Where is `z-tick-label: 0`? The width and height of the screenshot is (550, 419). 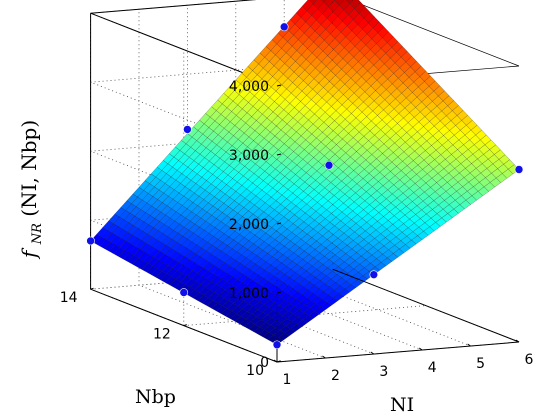
z-tick-label: 0 is located at coordinates (264, 363).